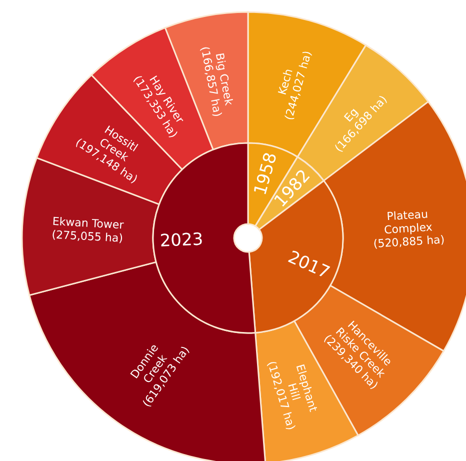  What do you see at coordinates (409, 221) in the screenshot?
I see `slice-label: Plateau Complex` at bounding box center [409, 221].